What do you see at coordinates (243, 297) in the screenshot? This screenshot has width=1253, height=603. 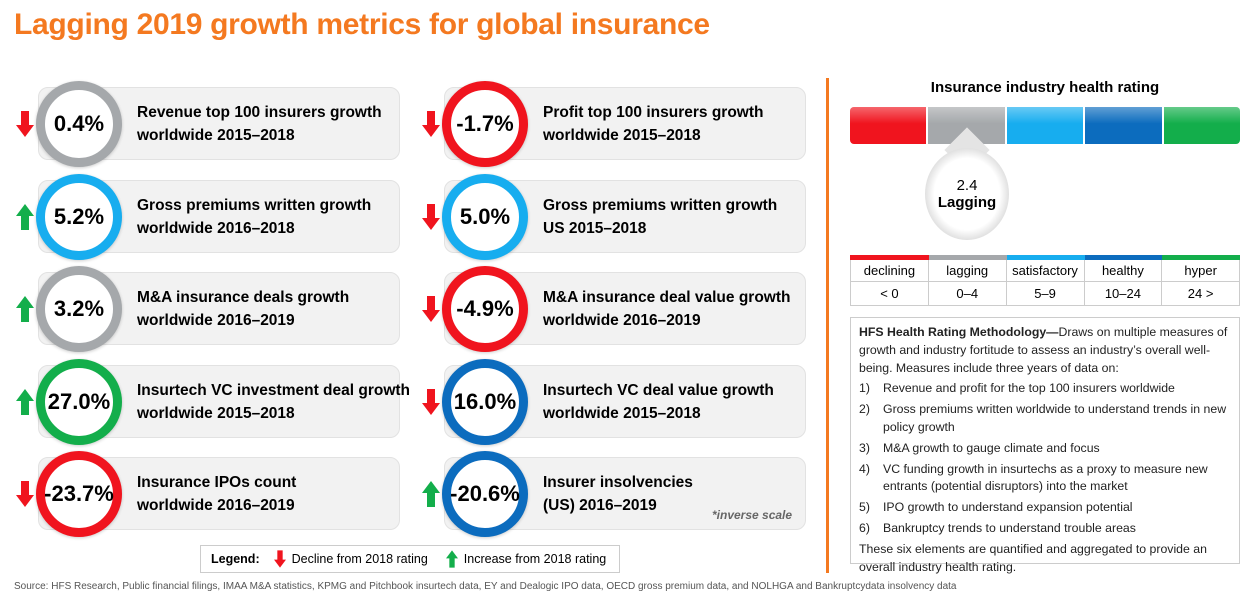 I see `metric-label-line1: M&A insurance deals growth` at bounding box center [243, 297].